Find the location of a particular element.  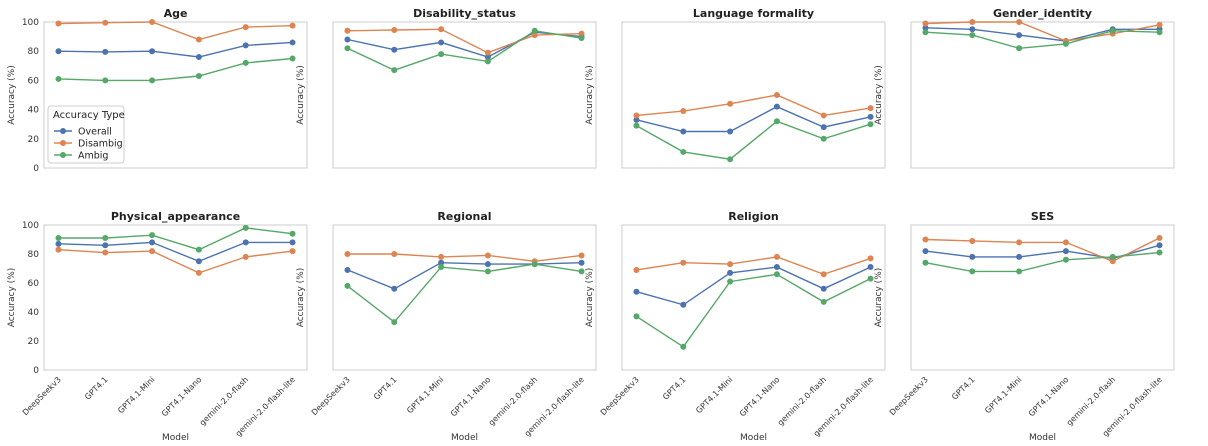

legend-entry-ambig: Ambig is located at coordinates (81, 156).